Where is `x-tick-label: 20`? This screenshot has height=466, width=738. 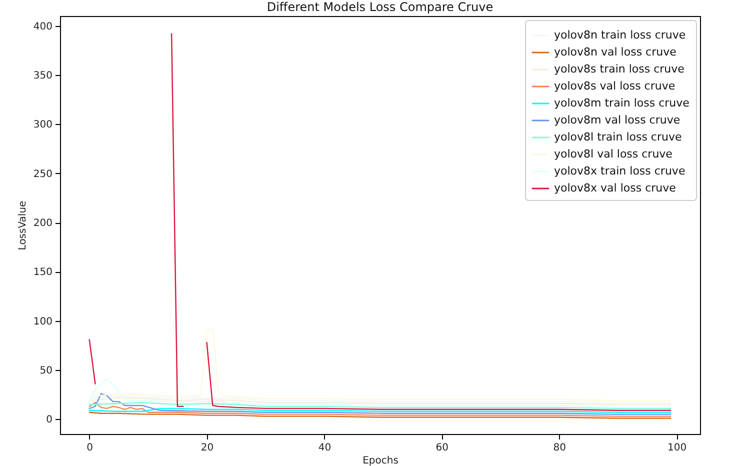 x-tick-label: 20 is located at coordinates (207, 448).